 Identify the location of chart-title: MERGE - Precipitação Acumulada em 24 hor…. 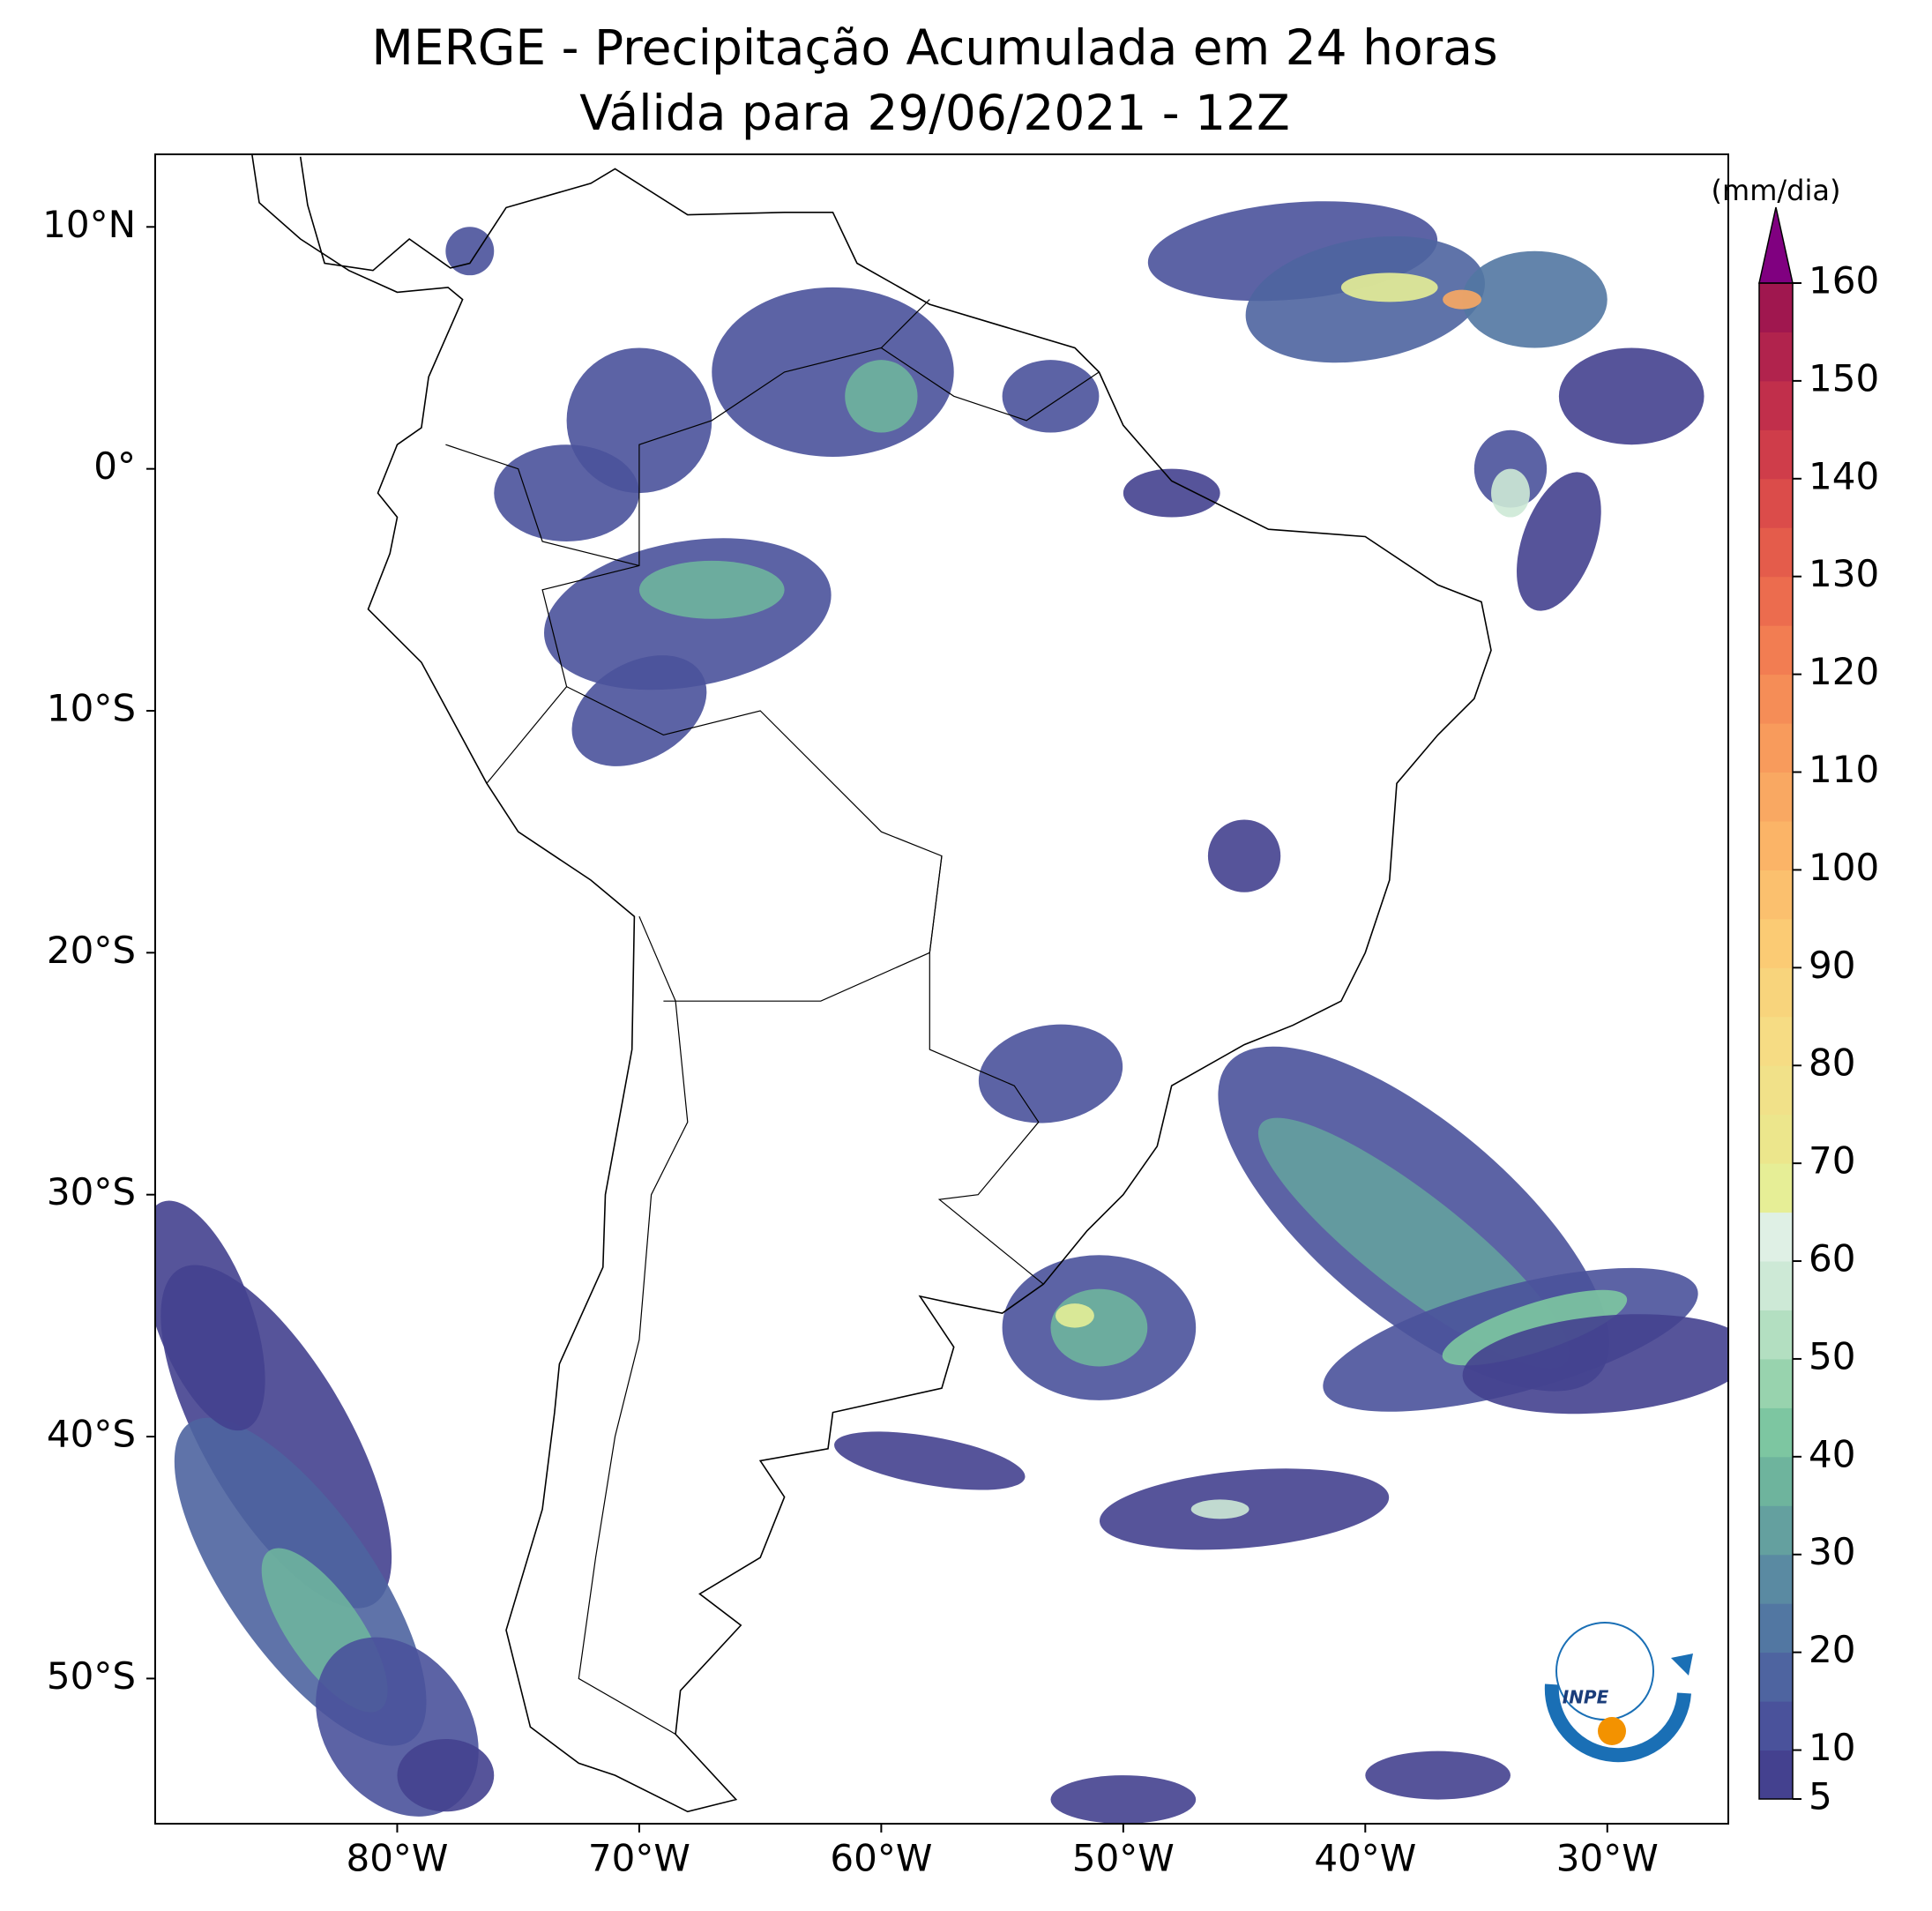
(934, 48).